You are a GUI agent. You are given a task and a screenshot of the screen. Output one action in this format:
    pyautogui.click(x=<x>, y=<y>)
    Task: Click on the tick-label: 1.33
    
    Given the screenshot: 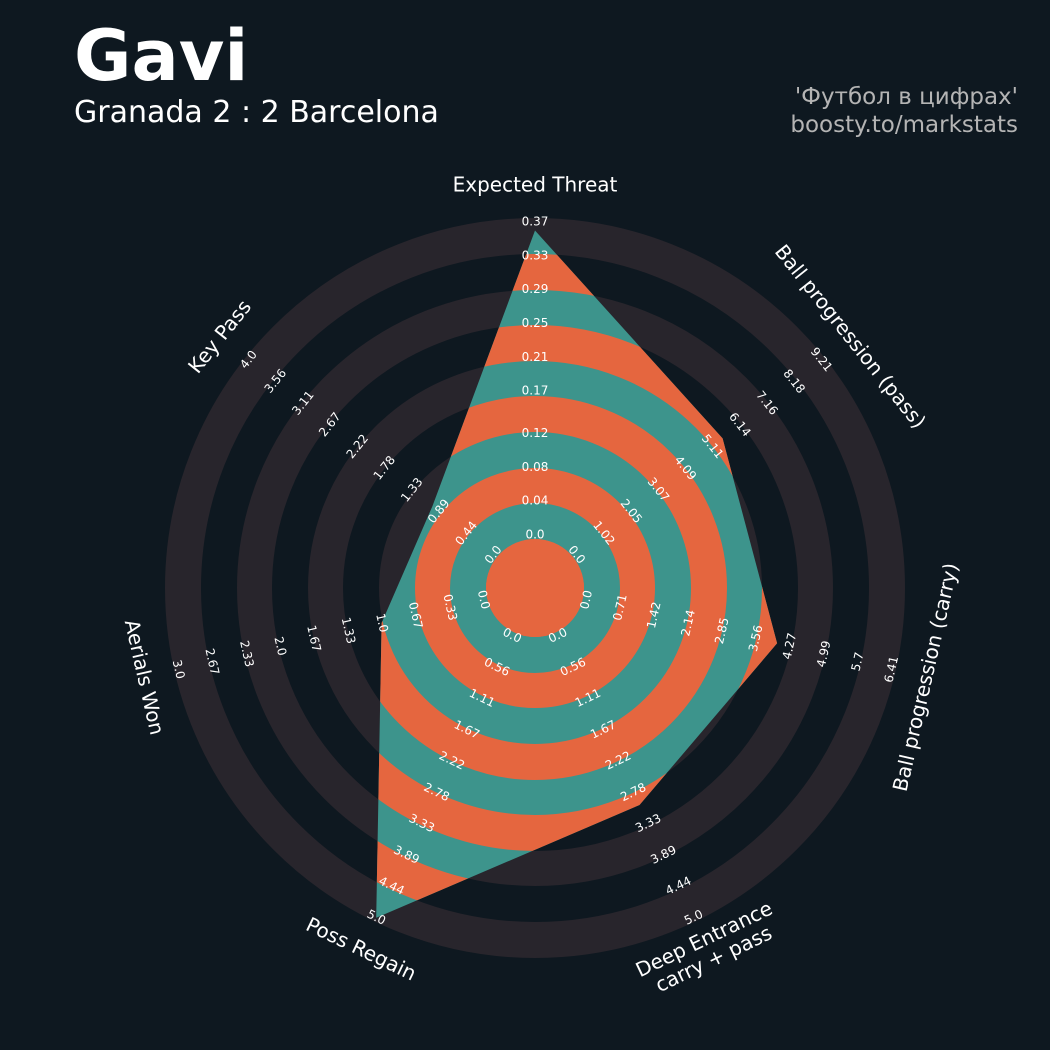 What is the action you would take?
    pyautogui.click(x=349, y=630)
    